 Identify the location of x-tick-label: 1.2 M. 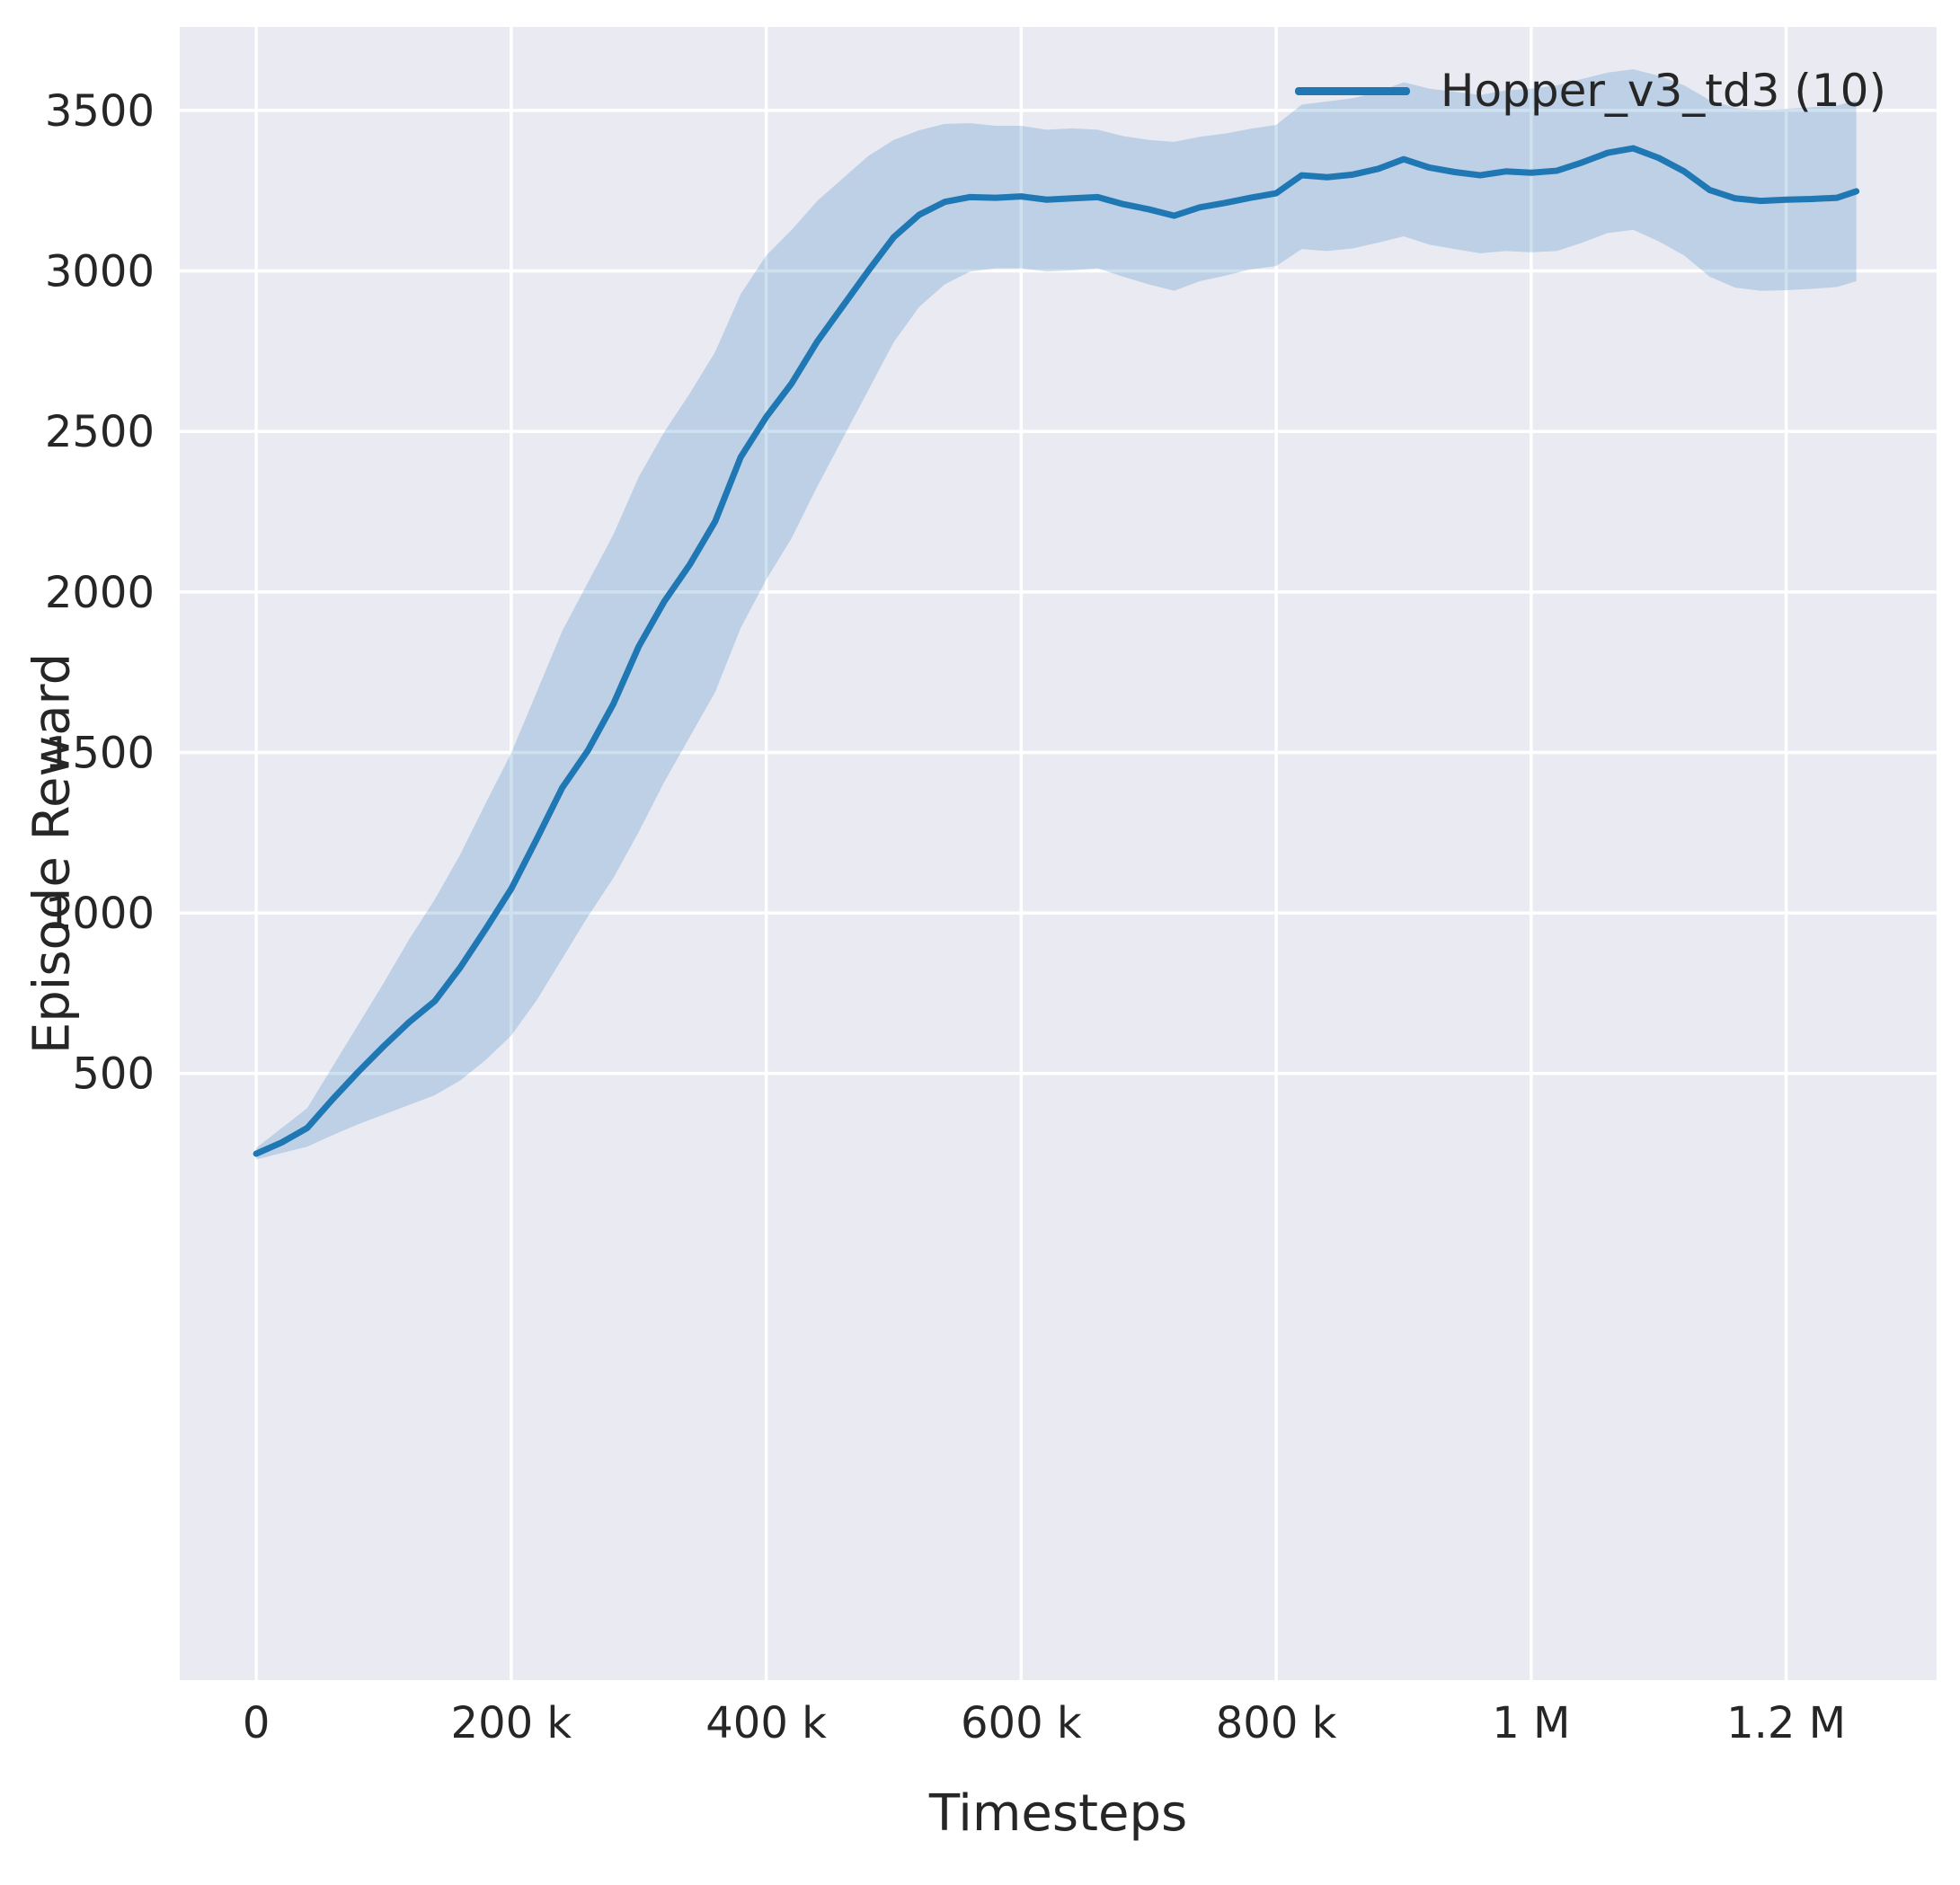
(1786, 1723).